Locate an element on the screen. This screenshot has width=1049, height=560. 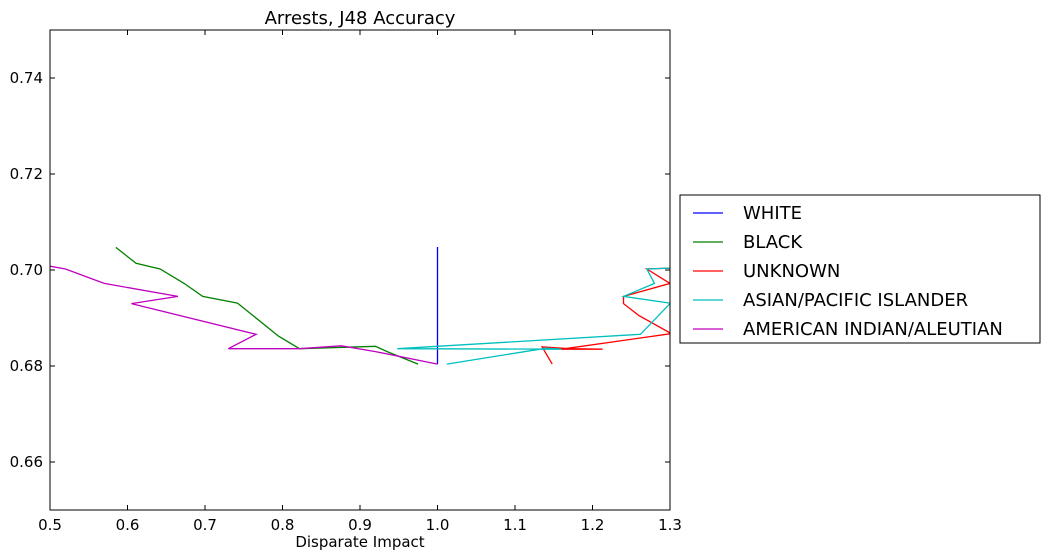
series-line-unknown is located at coordinates (605, 316).